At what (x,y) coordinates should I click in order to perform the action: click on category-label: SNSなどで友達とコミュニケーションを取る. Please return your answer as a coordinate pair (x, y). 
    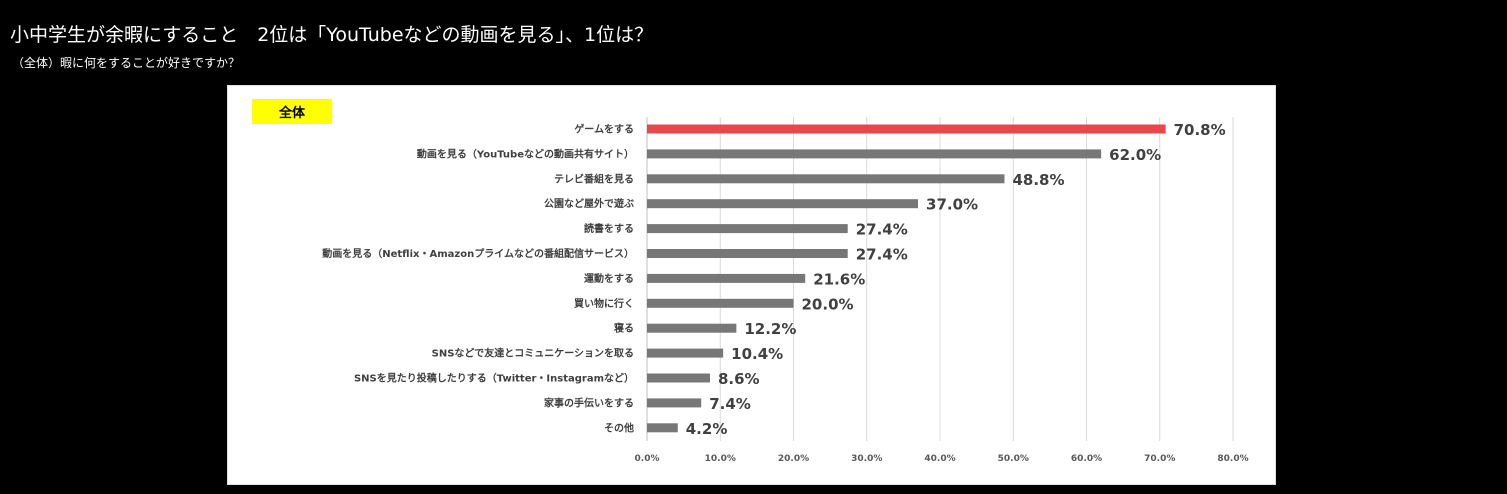
    Looking at the image, I should click on (533, 353).